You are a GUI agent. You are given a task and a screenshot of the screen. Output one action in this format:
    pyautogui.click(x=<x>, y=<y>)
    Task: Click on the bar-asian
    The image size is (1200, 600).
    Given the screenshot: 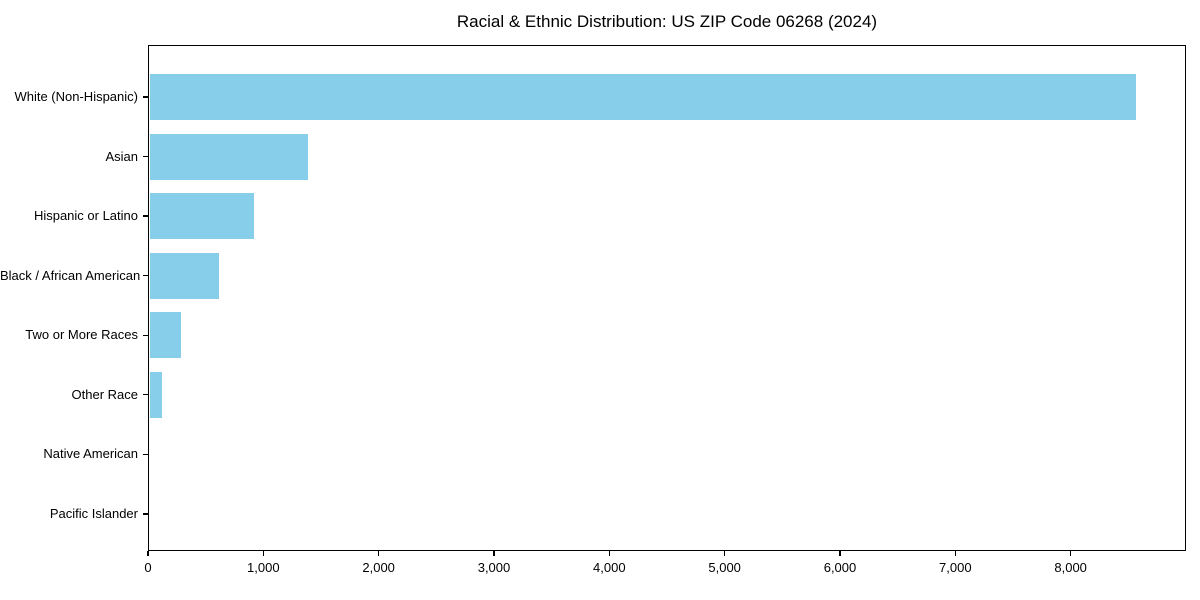 What is the action you would take?
    pyautogui.click(x=229, y=156)
    